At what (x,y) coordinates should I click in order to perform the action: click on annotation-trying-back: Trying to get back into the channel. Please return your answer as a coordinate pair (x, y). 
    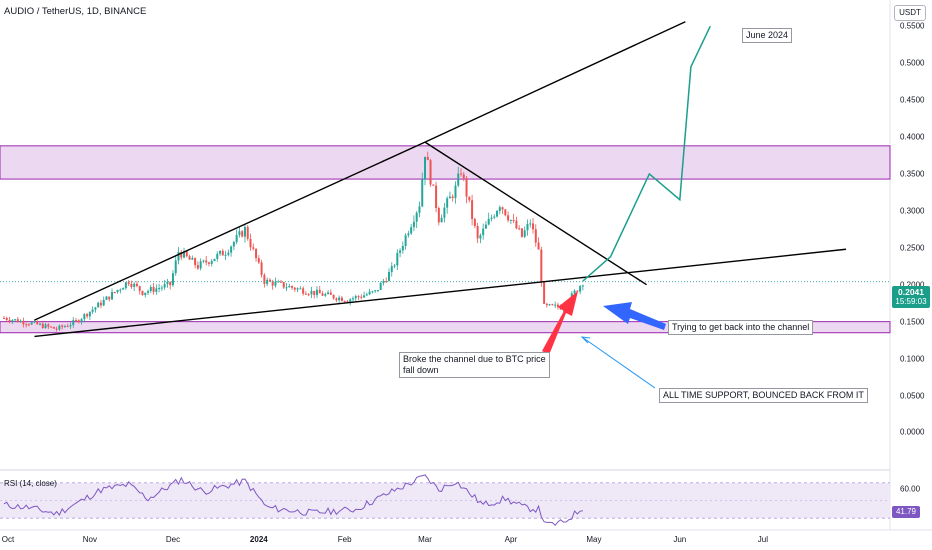
    Looking at the image, I should click on (741, 327).